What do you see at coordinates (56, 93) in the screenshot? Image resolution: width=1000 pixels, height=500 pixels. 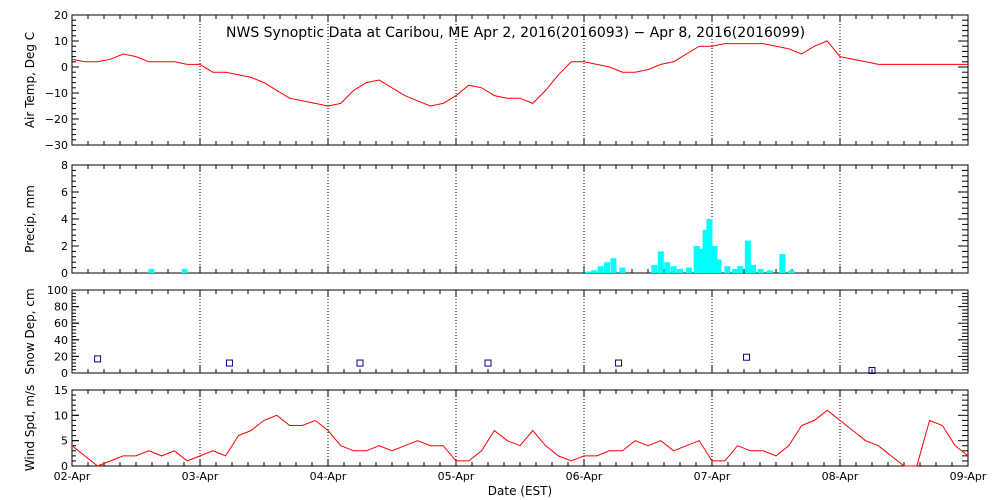 I see `y-tick-label: −10` at bounding box center [56, 93].